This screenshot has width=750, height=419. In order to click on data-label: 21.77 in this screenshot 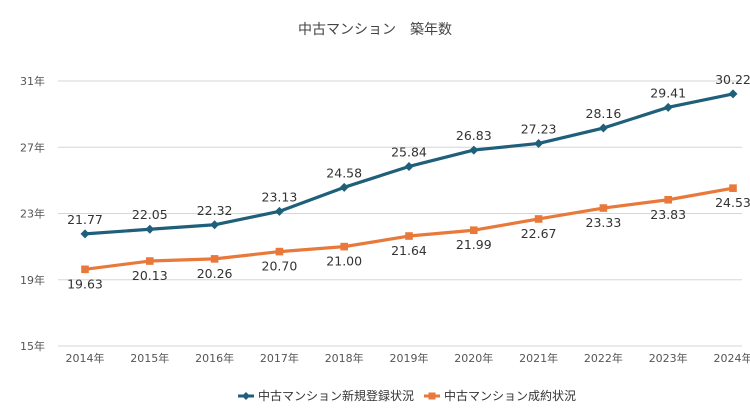, I will do `click(85, 219)`.